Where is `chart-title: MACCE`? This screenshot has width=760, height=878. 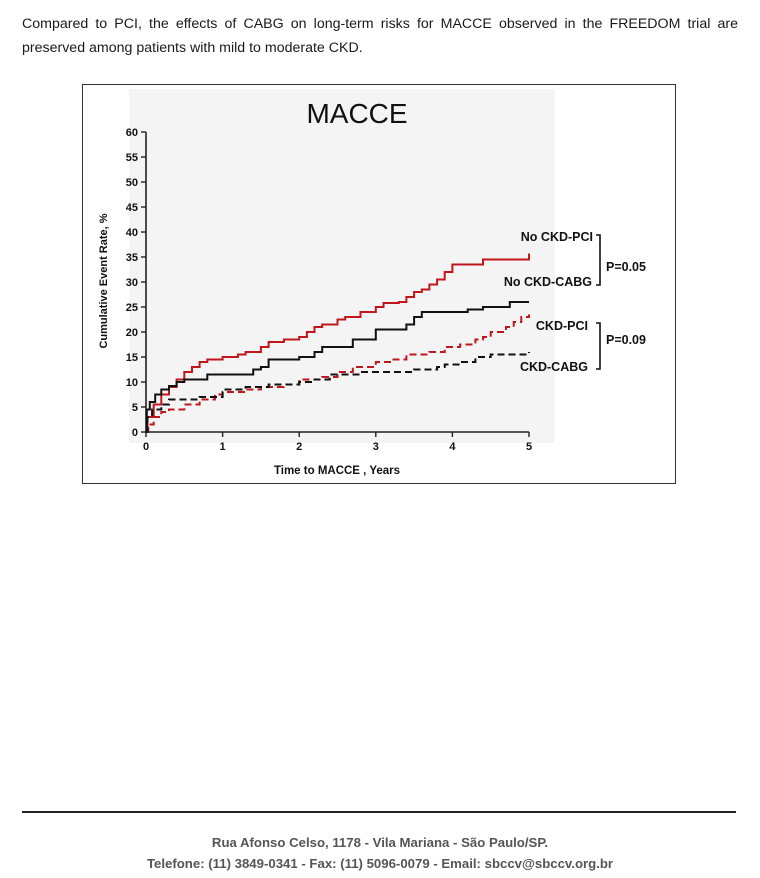
chart-title: MACCE is located at coordinates (356, 113).